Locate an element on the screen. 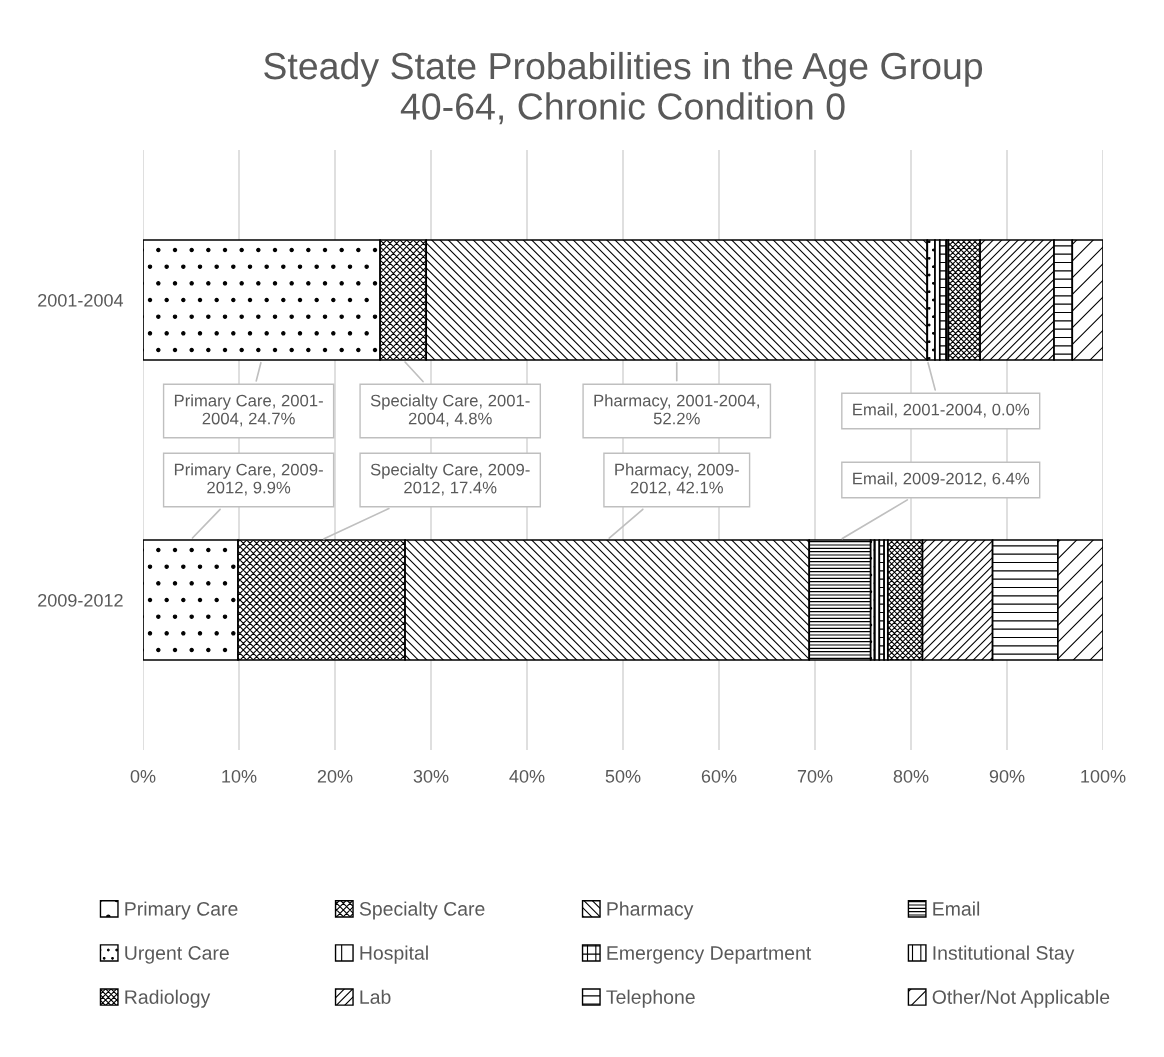 The height and width of the screenshot is (1057, 1164). legend-label: Institutional Stay is located at coordinates (1004, 954).